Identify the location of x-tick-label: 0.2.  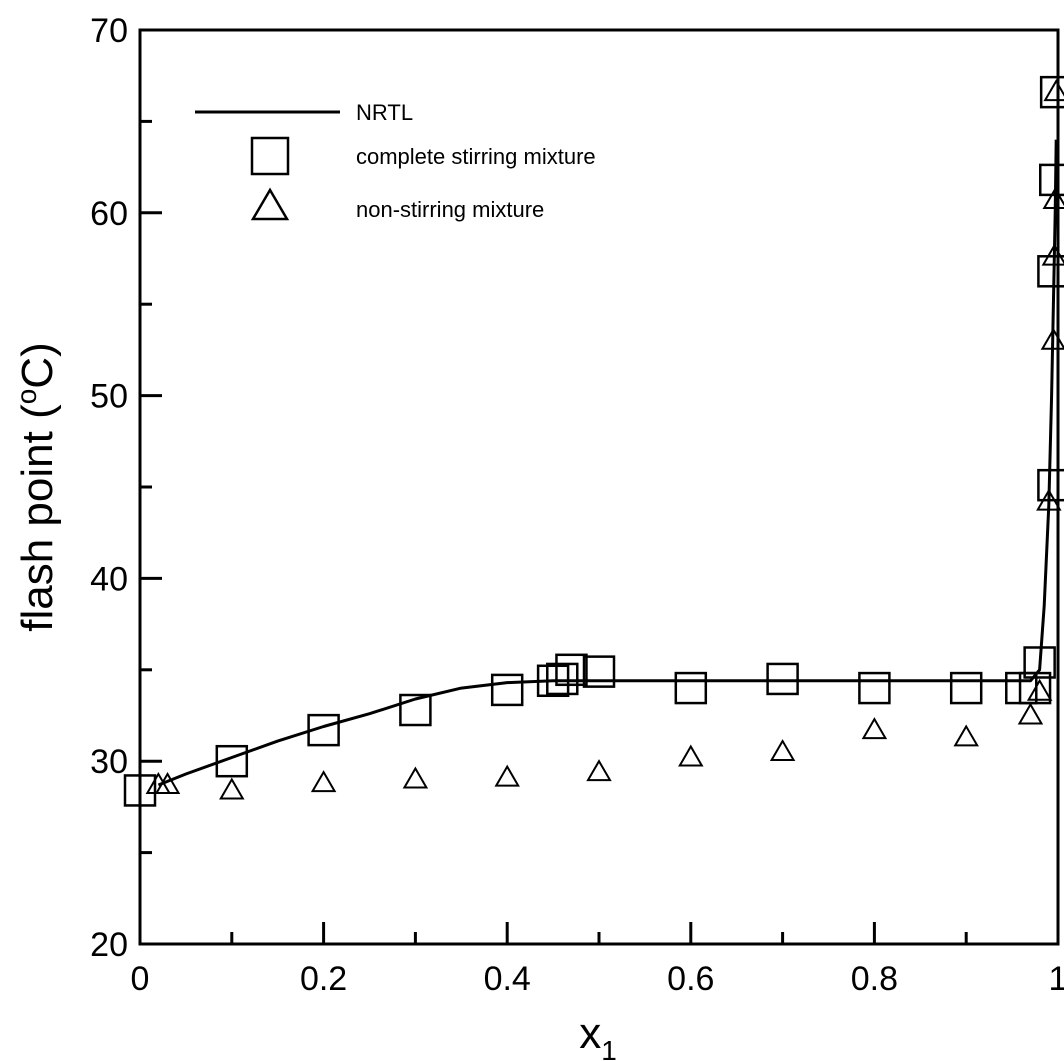
(323, 979).